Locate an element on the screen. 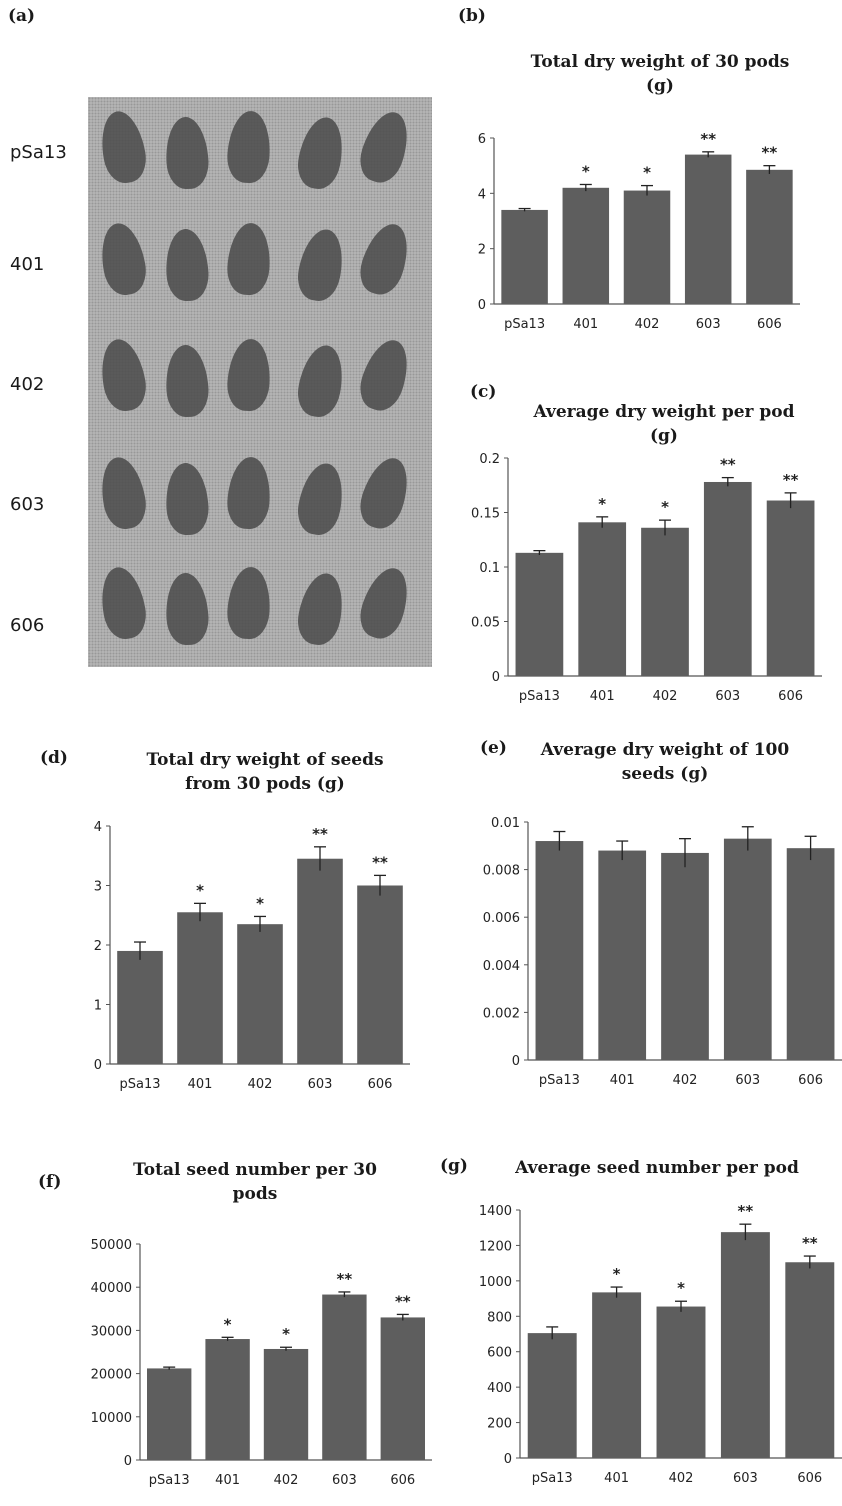  y-tick-label: 50000 is located at coordinates (111, 1245).